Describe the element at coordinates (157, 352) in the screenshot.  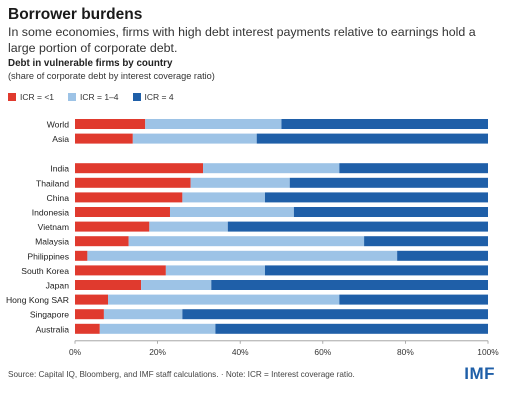
I see `x-tick-label: 20%` at that location.